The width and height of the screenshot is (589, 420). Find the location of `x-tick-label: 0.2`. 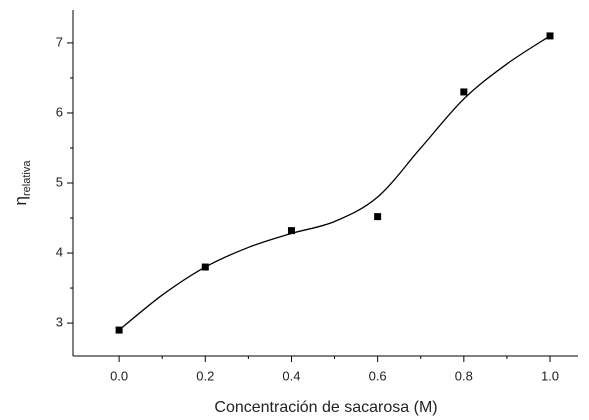

x-tick-label: 0.2 is located at coordinates (205, 375).